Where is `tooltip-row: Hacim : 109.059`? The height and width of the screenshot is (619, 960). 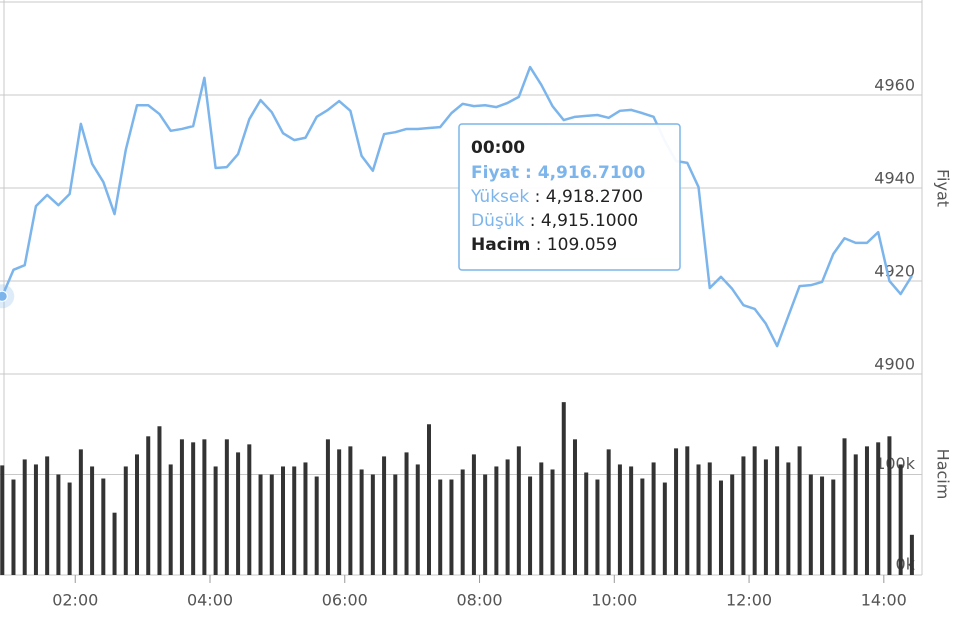 tooltip-row: Hacim : 109.059 is located at coordinates (544, 245).